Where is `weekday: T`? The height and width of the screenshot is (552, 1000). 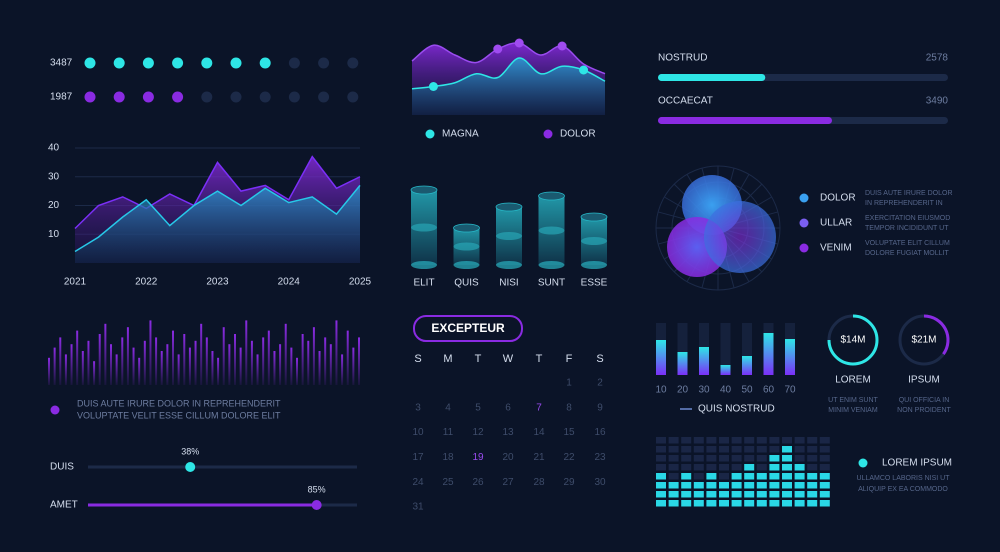
weekday: T is located at coordinates (539, 359).